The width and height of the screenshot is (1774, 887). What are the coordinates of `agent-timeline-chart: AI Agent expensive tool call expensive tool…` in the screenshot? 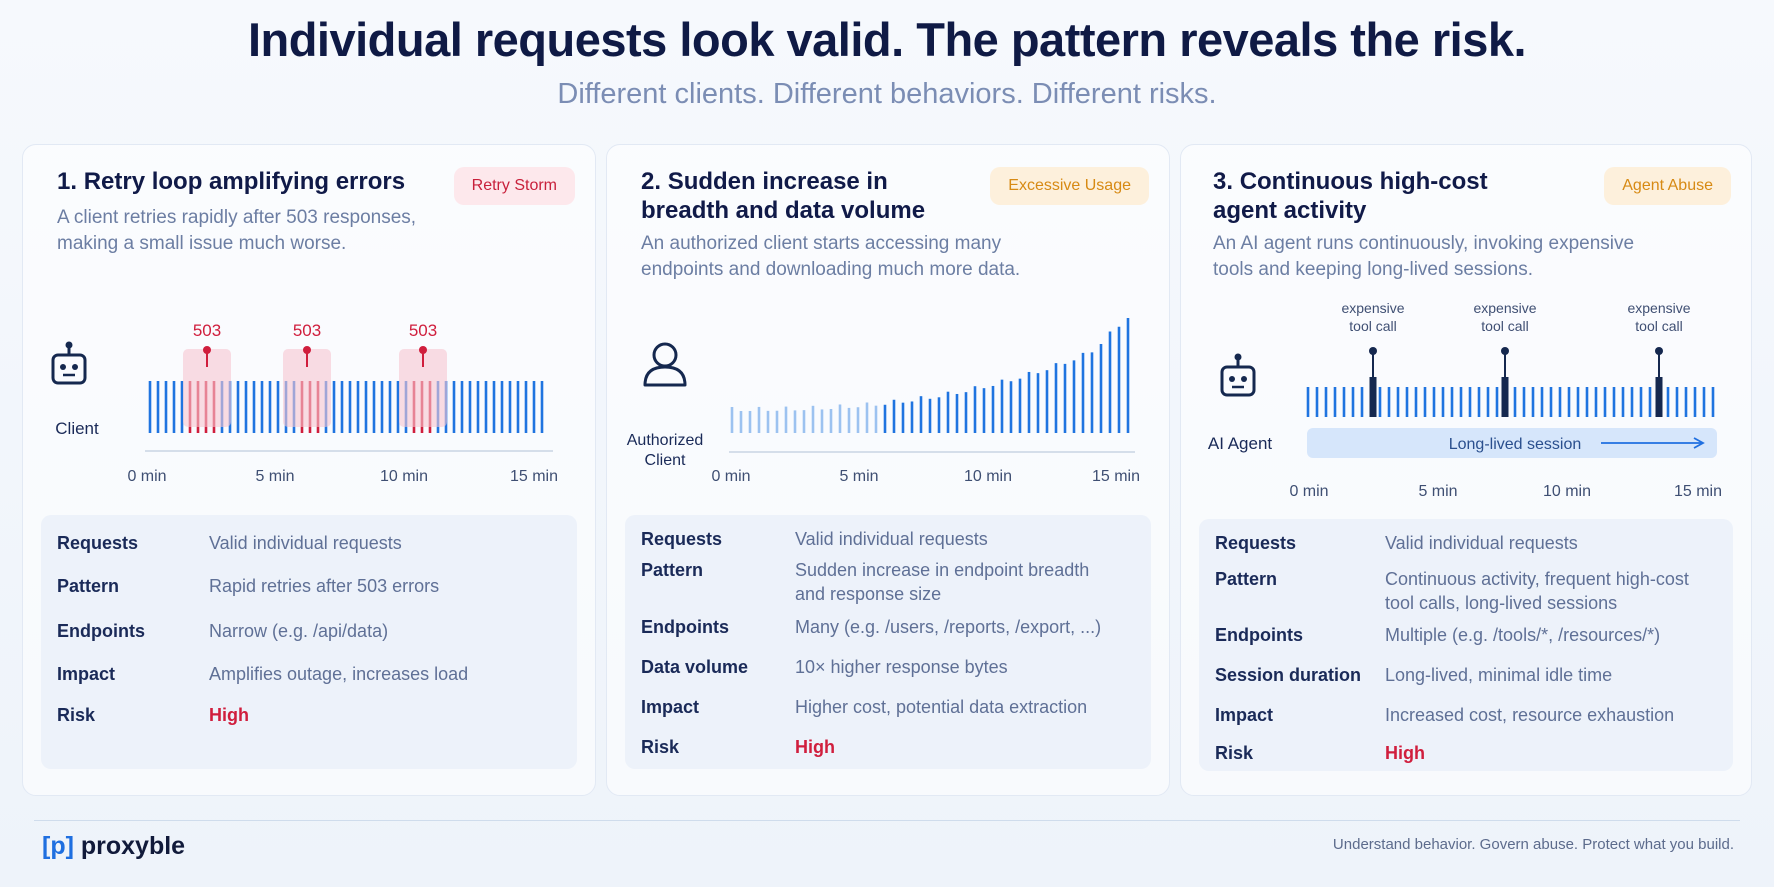 It's located at (1465, 400).